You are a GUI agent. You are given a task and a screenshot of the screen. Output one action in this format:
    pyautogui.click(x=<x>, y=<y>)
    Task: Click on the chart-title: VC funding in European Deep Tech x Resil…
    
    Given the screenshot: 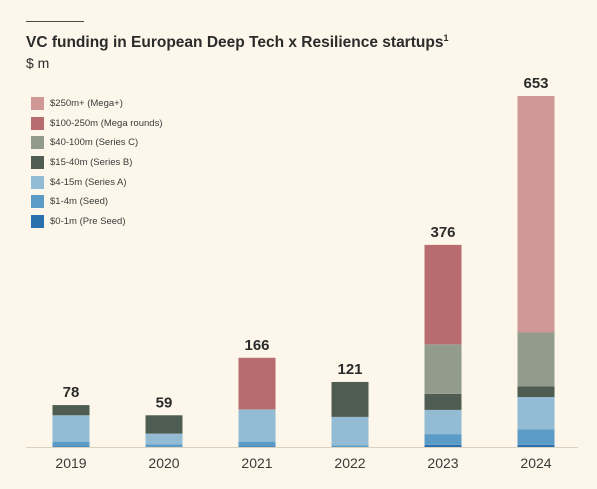 What is the action you would take?
    pyautogui.click(x=237, y=42)
    